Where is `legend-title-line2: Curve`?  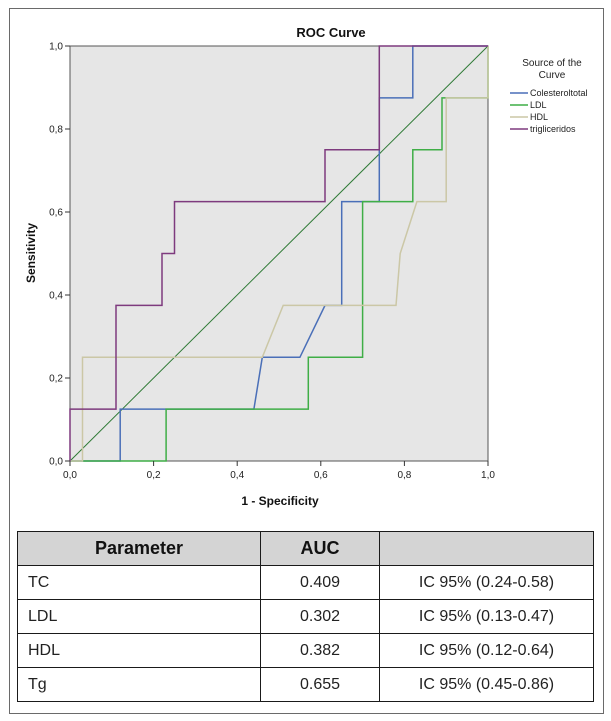
legend-title-line2: Curve is located at coordinates (552, 75).